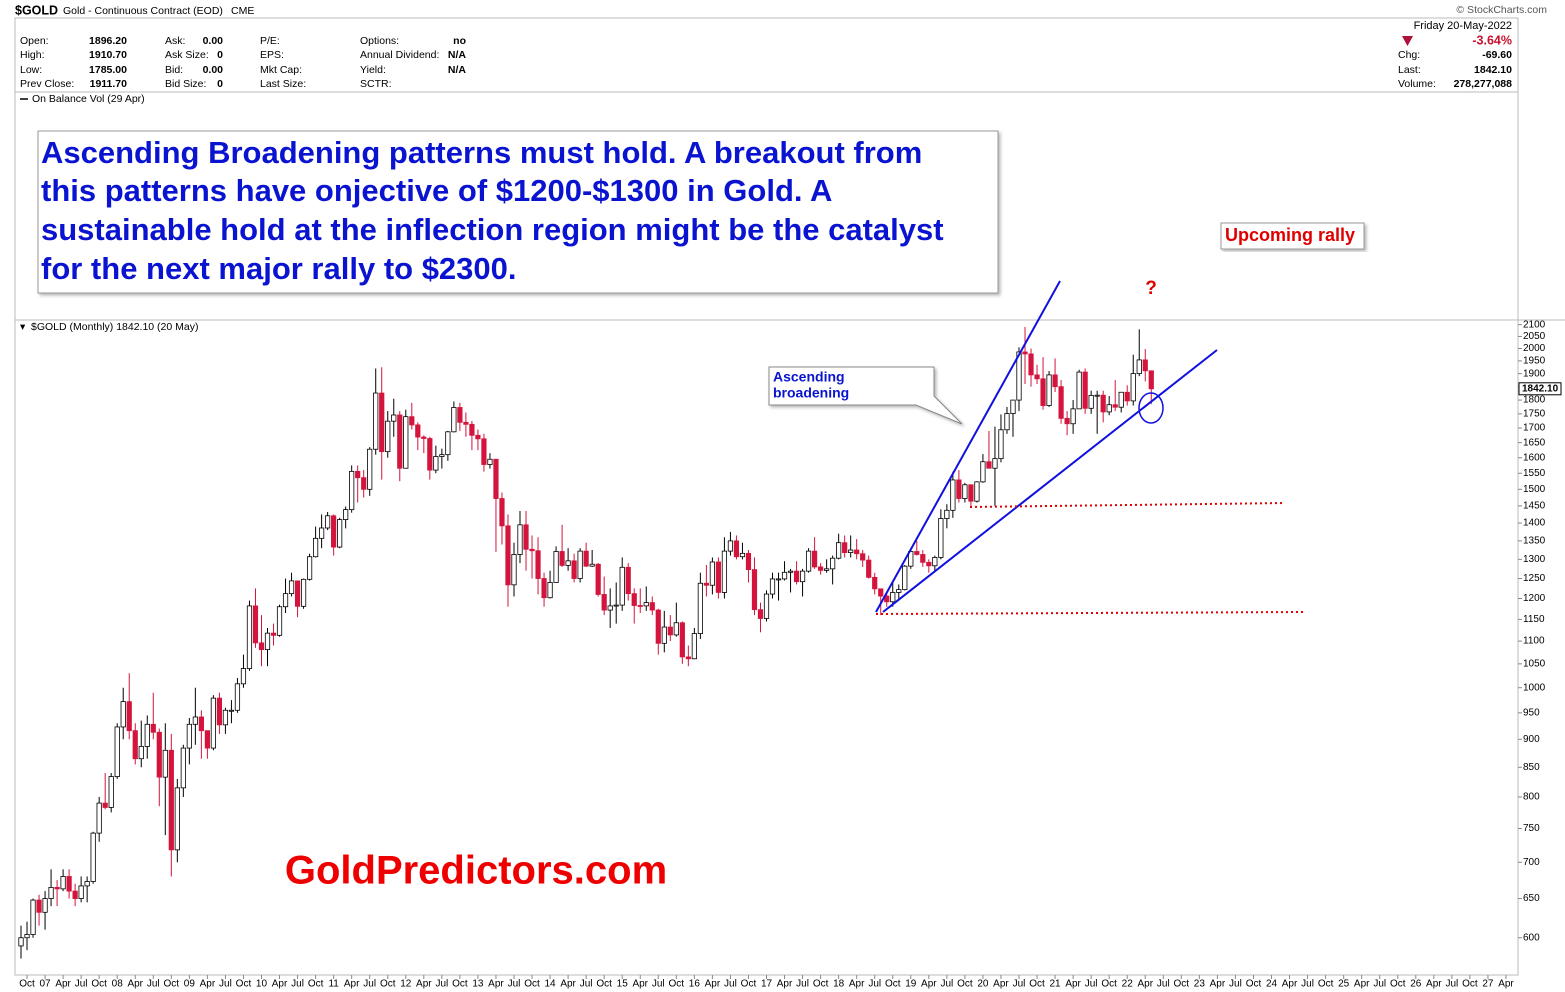 The image size is (1565, 992). What do you see at coordinates (1534, 578) in the screenshot?
I see `y-tick-label: 1250` at bounding box center [1534, 578].